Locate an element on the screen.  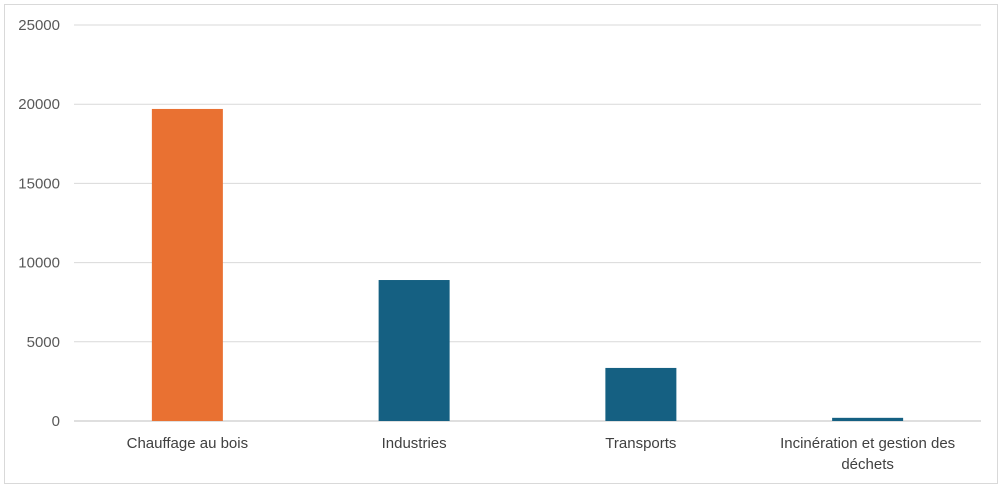
y-tick-label: 10000 is located at coordinates (39, 263).